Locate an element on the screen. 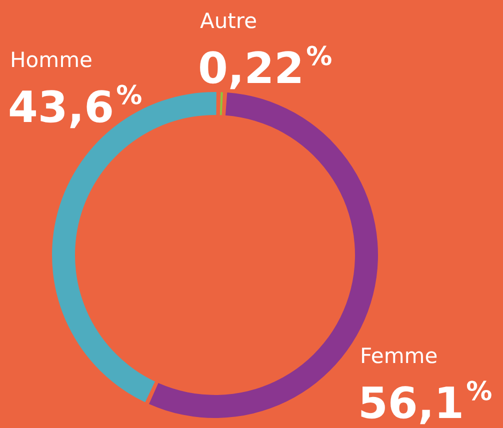 Image resolution: width=503 pixels, height=428 pixels. data-label: 0,22$^{%}$ is located at coordinates (265, 68).